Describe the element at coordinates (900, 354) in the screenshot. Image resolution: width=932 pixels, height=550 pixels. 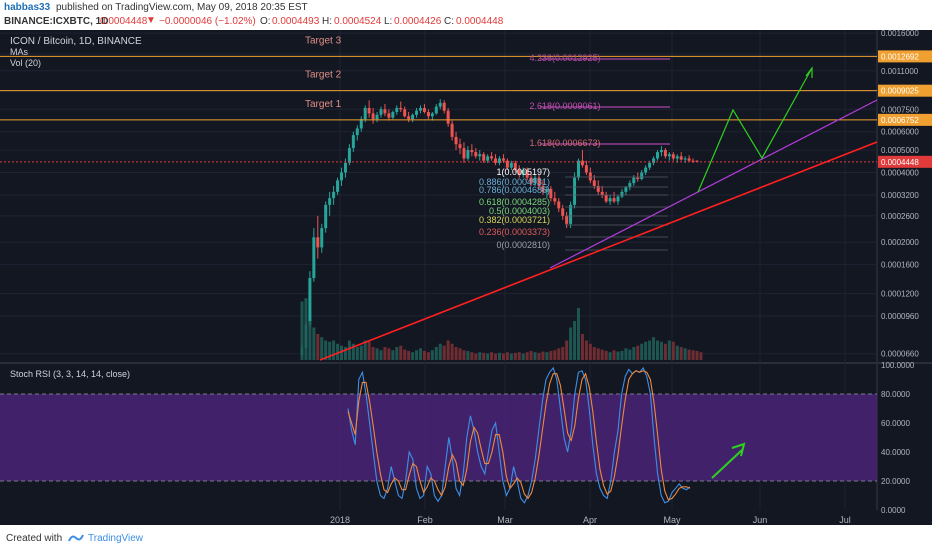
I see `price-tick-label: 0.0000660` at that location.